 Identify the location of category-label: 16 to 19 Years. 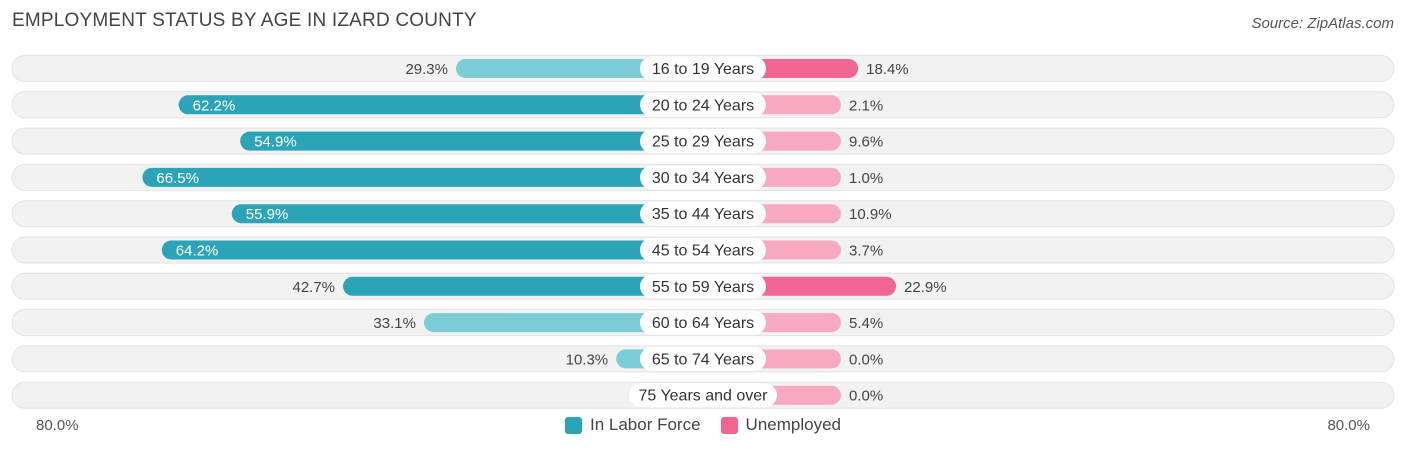
(703, 69).